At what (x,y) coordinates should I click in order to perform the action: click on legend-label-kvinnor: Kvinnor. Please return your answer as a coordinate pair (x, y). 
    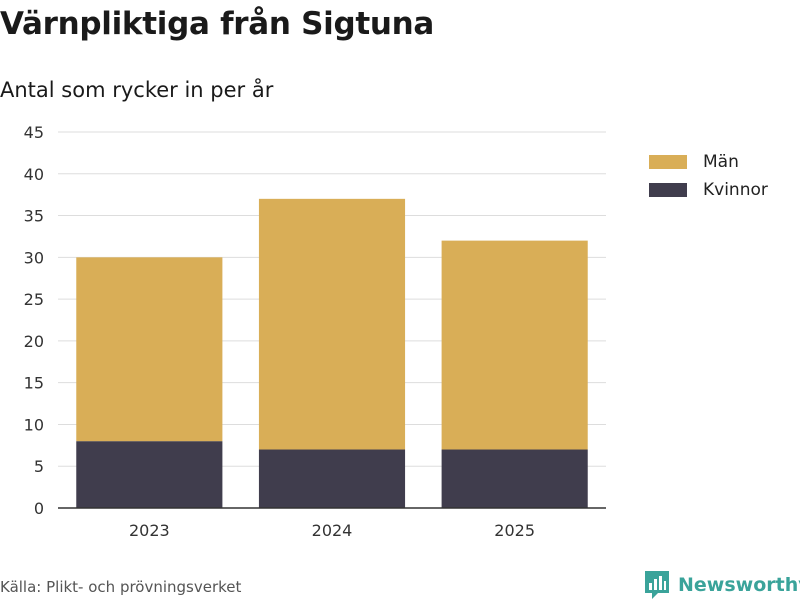
    Looking at the image, I should click on (735, 190).